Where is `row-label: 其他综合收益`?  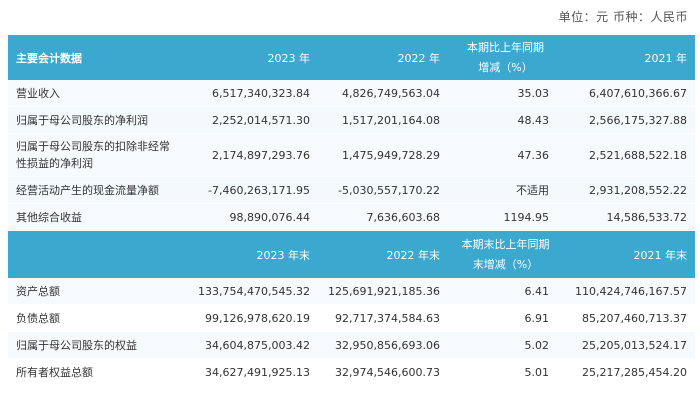
row-label: 其他综合收益 is located at coordinates (98, 217).